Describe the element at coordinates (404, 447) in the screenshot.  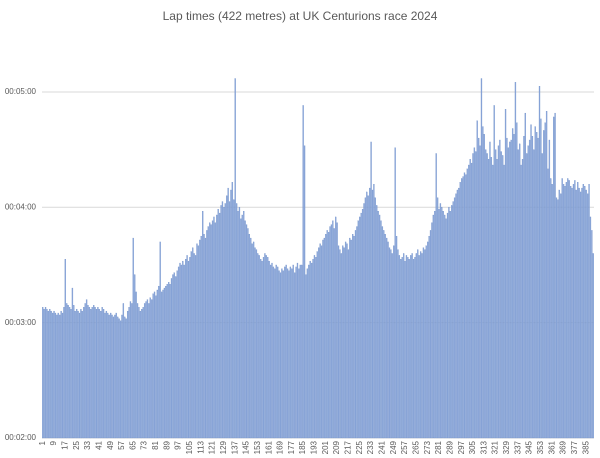
I see `x-tick-label: 257` at that location.